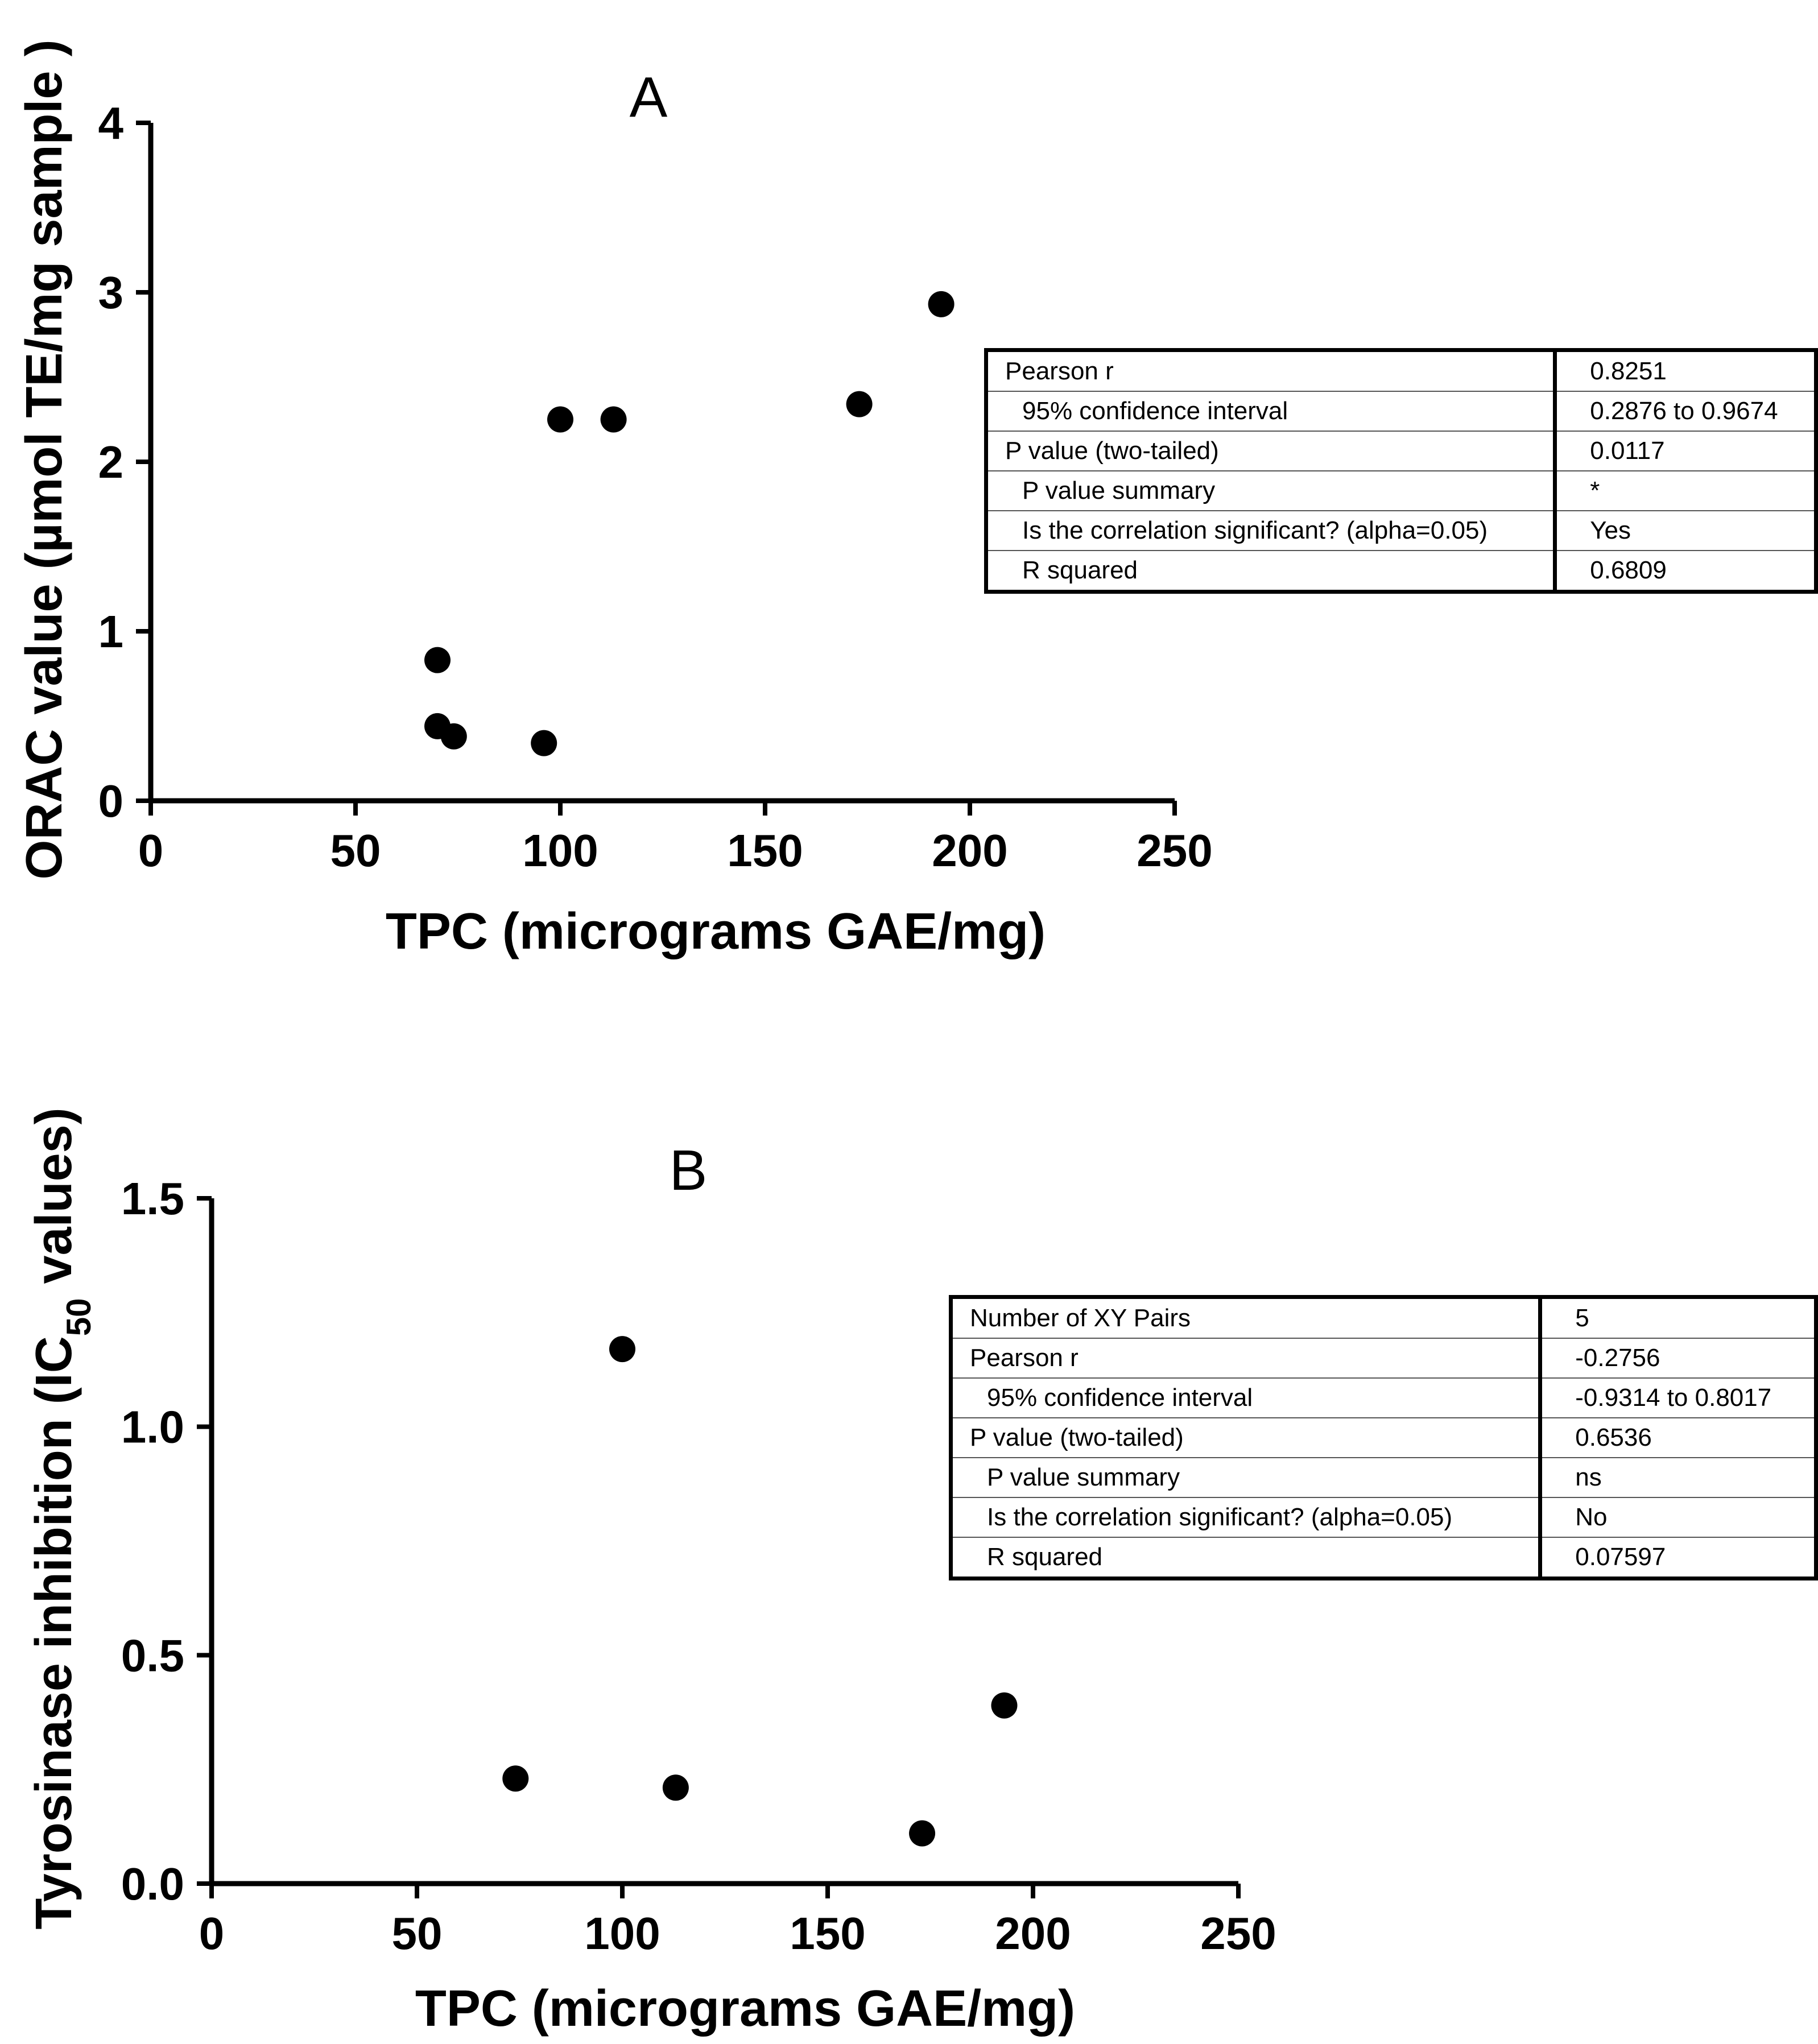 The height and width of the screenshot is (2044, 1818). What do you see at coordinates (1271, 411) in the screenshot?
I see `panel-a-stats-label: 95% confidence interval` at bounding box center [1271, 411].